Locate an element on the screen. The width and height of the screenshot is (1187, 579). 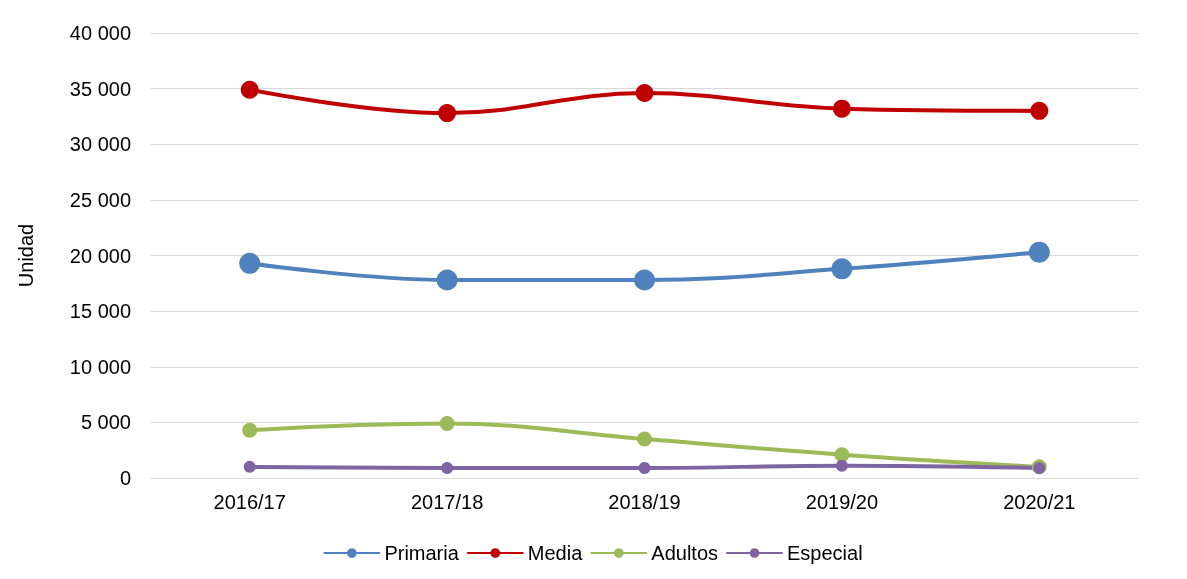
x-tick-label: 2017/18 is located at coordinates (447, 502).